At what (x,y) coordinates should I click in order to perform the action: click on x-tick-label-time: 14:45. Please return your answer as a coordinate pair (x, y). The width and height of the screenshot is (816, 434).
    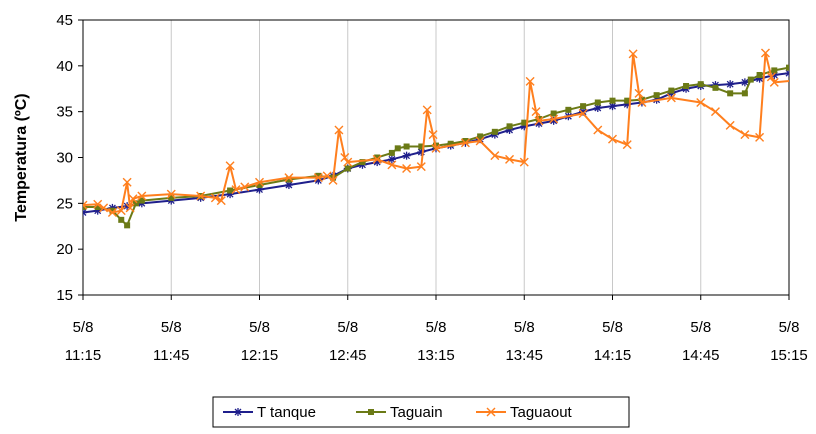
    Looking at the image, I should click on (701, 355).